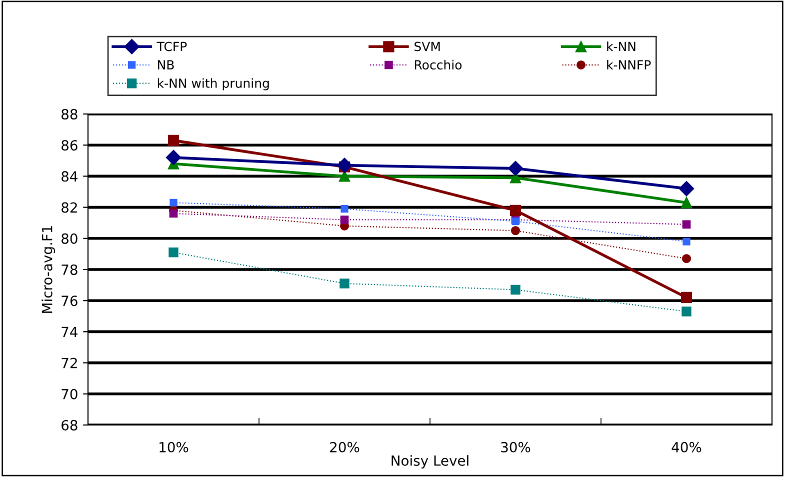 This screenshot has width=785, height=477. I want to click on x-tick-label: 10%, so click(174, 447).